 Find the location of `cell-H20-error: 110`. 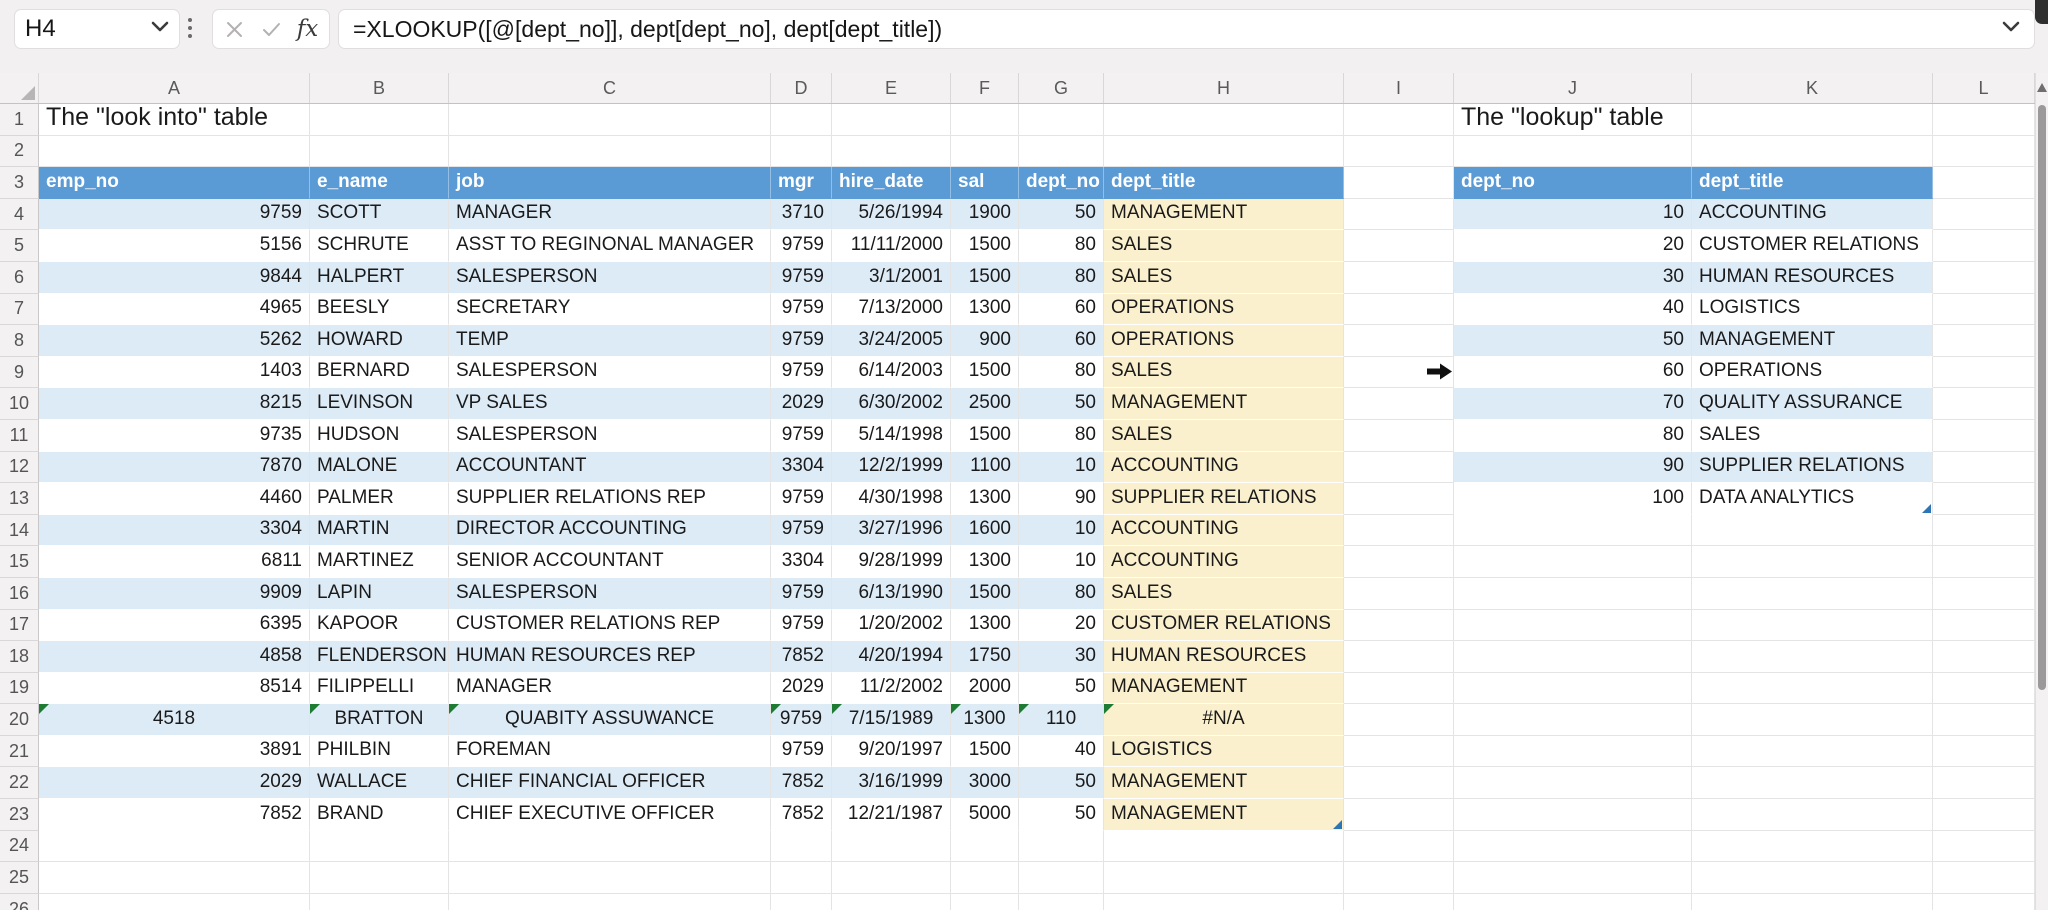

cell-H20-error: 110 is located at coordinates (1061, 720).